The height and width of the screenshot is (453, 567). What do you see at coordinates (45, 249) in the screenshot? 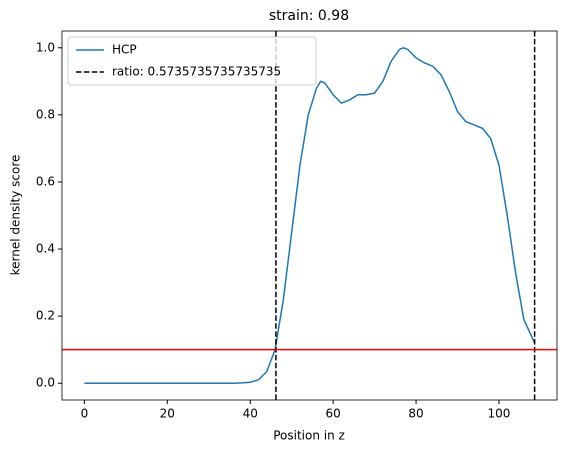
I see `y-tick-label: 0.4` at bounding box center [45, 249].